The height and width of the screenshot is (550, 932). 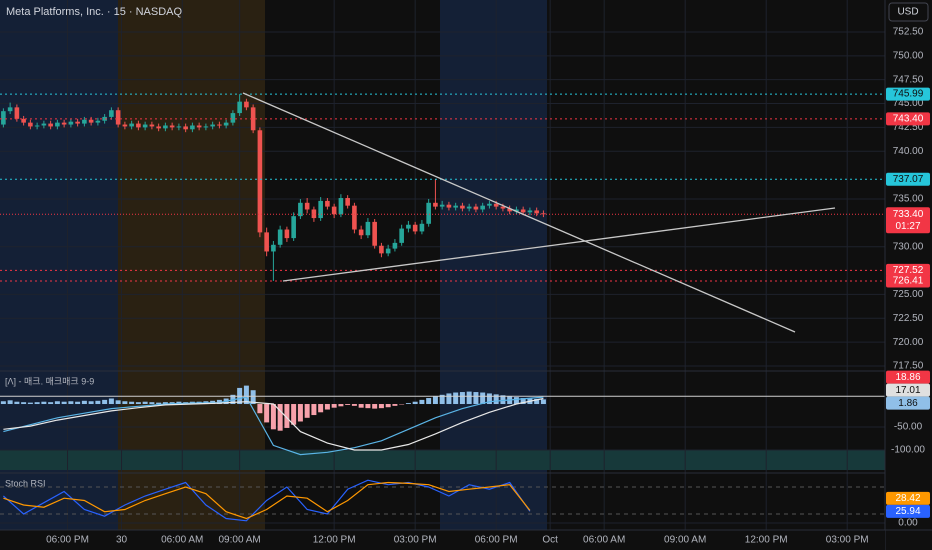 What do you see at coordinates (908, 118) in the screenshot?
I see `price-level-label: 743.40` at bounding box center [908, 118].